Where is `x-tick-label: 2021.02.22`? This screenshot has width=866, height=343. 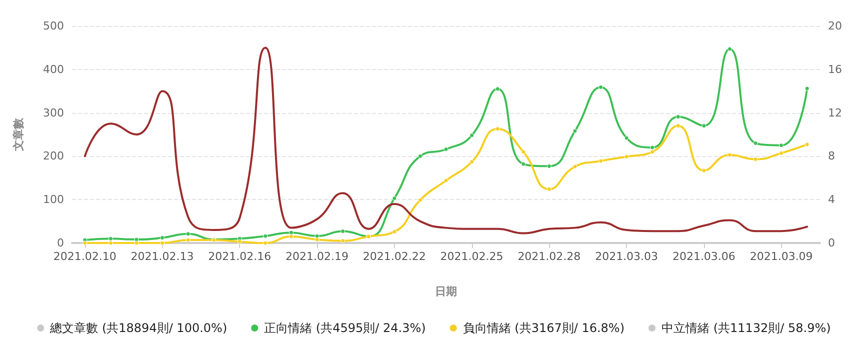
x-tick-label: 2021.02.22 is located at coordinates (394, 256).